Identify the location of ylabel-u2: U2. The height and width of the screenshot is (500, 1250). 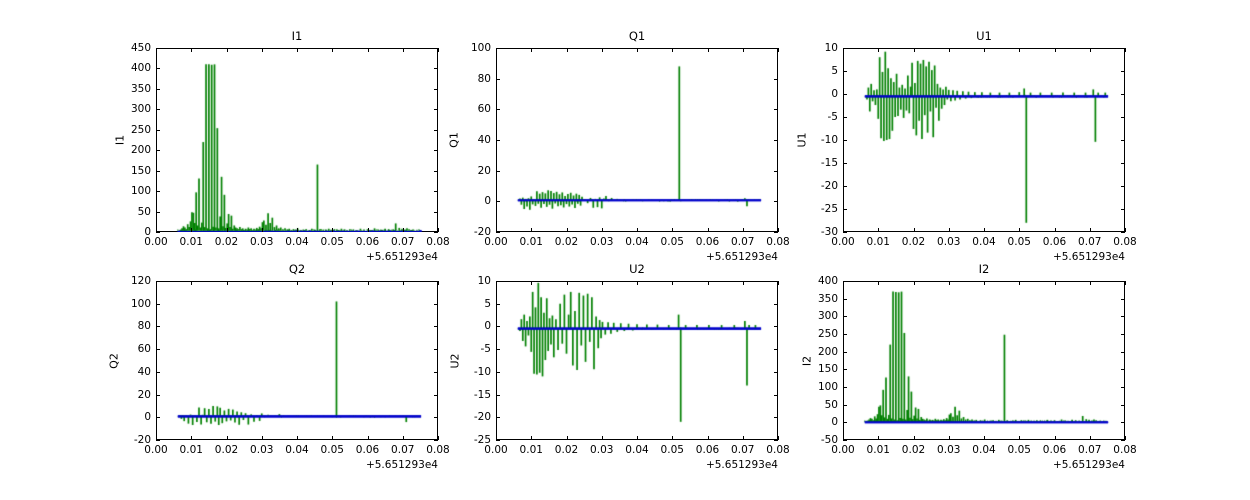
(455, 360).